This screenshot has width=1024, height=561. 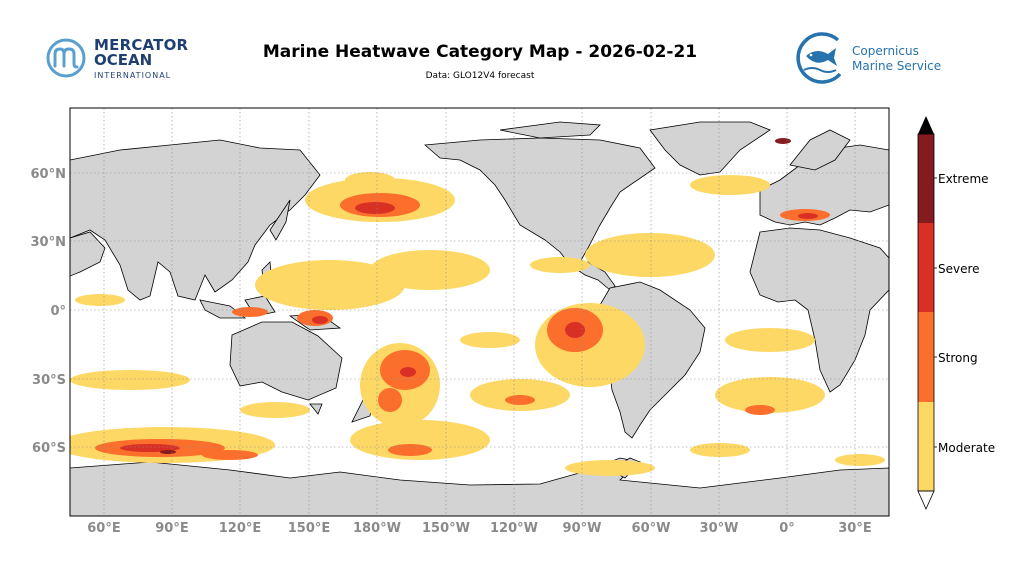 What do you see at coordinates (966, 448) in the screenshot?
I see `colorbar-label-moderate: Moderate` at bounding box center [966, 448].